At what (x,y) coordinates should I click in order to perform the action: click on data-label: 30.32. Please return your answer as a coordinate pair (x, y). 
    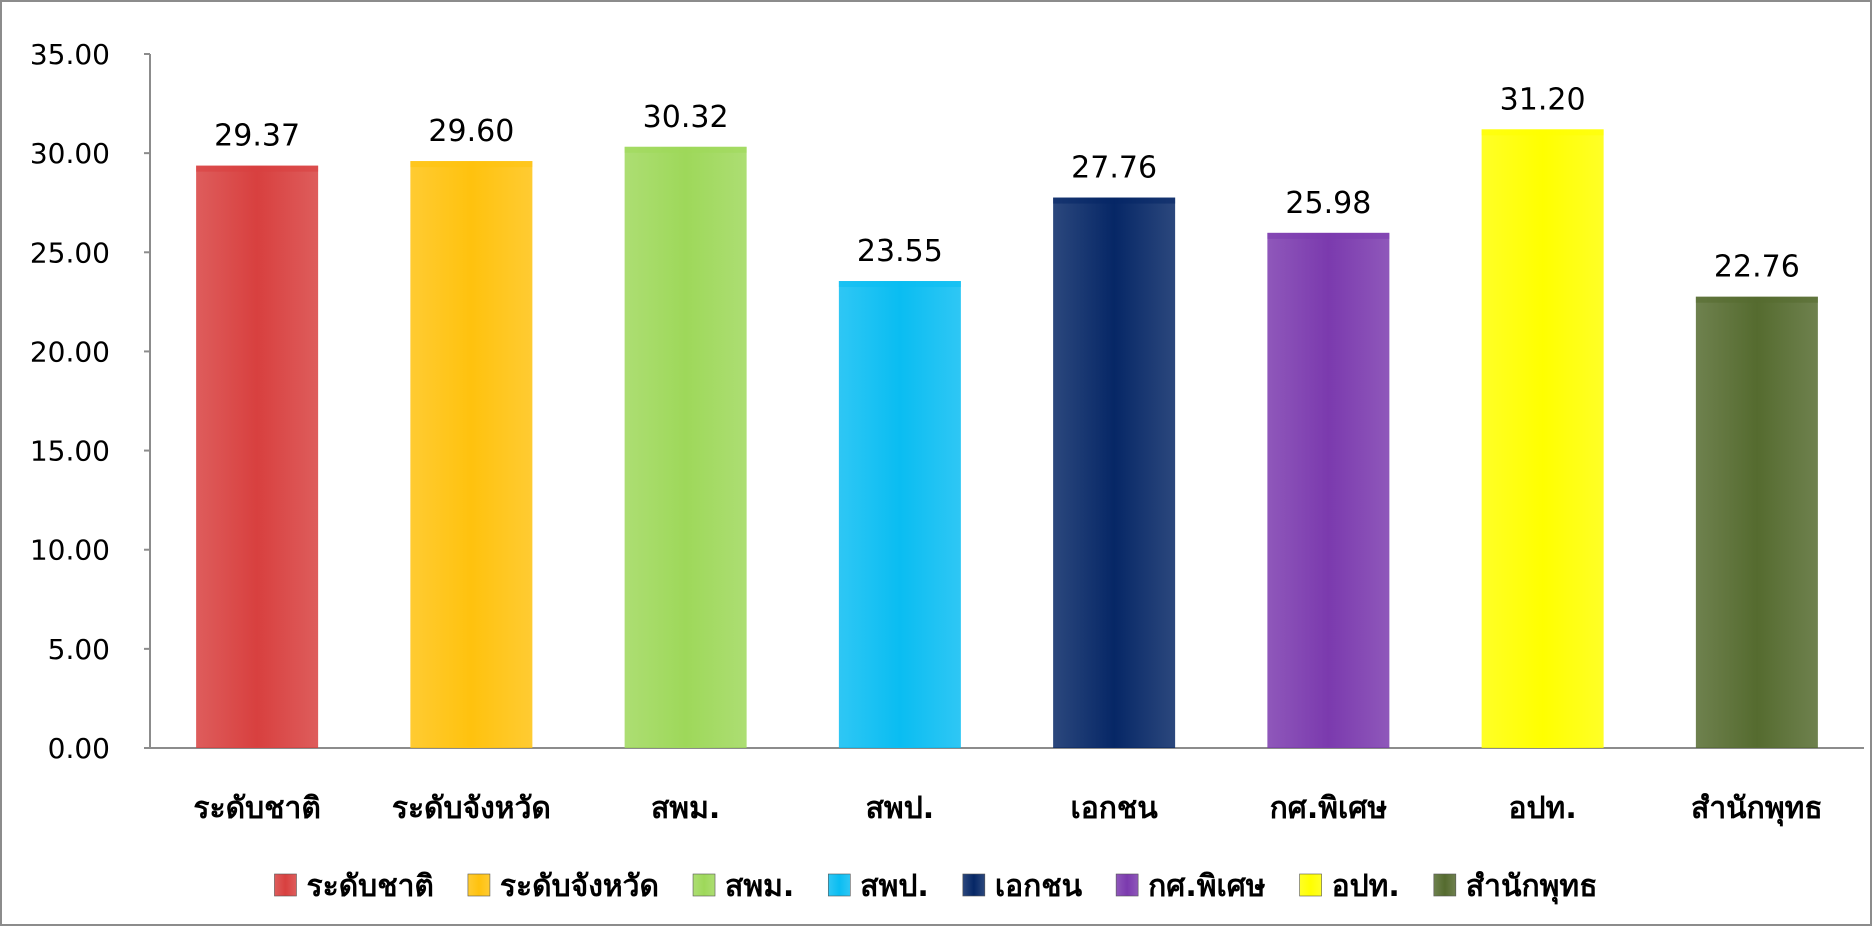
    Looking at the image, I should click on (686, 117).